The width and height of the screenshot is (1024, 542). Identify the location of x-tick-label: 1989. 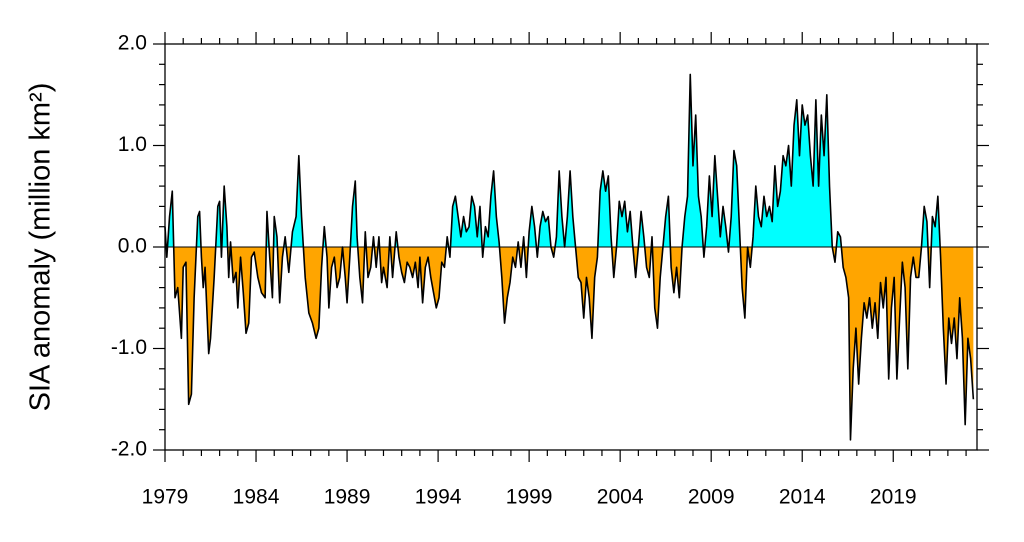
(347, 497).